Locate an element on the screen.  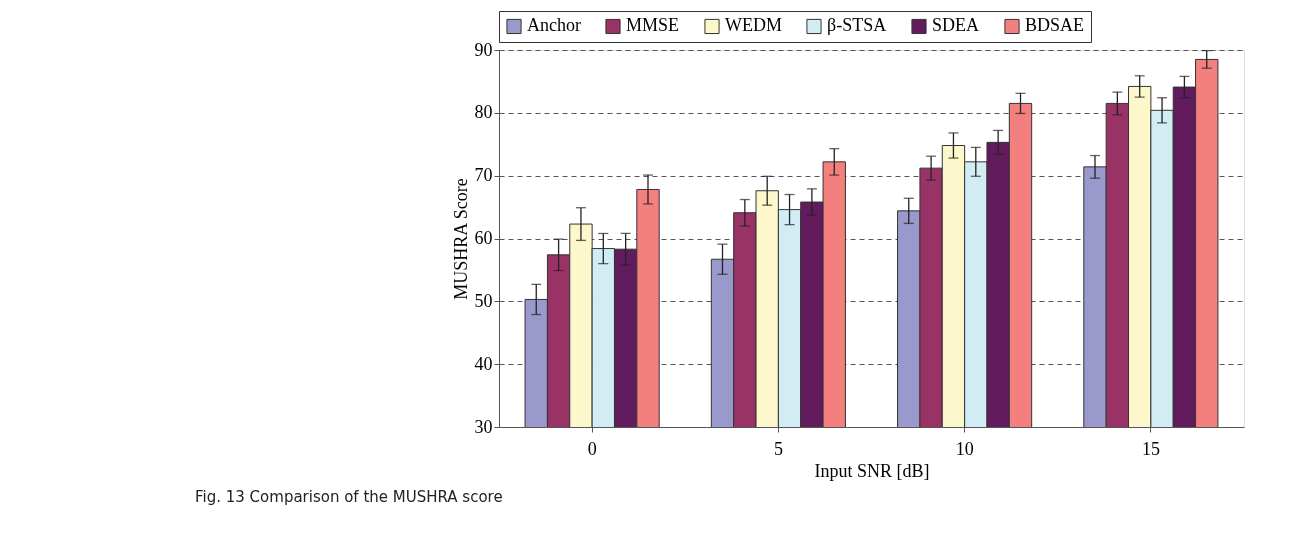
caption: Fig. 13 Comparison of the MUSHRA score is located at coordinates (349, 497).